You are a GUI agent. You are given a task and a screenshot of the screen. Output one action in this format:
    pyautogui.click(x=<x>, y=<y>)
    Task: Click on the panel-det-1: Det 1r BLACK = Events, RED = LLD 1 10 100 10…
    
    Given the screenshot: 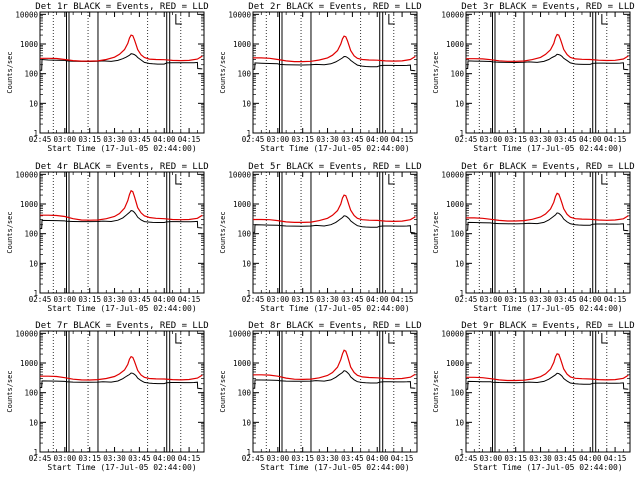 What is the action you would take?
    pyautogui.click(x=107, y=77)
    